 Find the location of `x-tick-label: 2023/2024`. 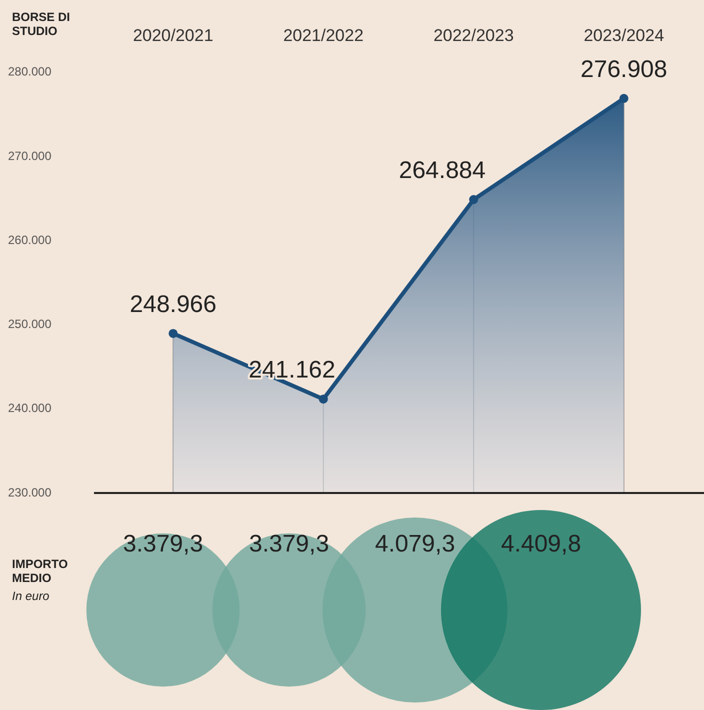

x-tick-label: 2023/2024 is located at coordinates (624, 35).